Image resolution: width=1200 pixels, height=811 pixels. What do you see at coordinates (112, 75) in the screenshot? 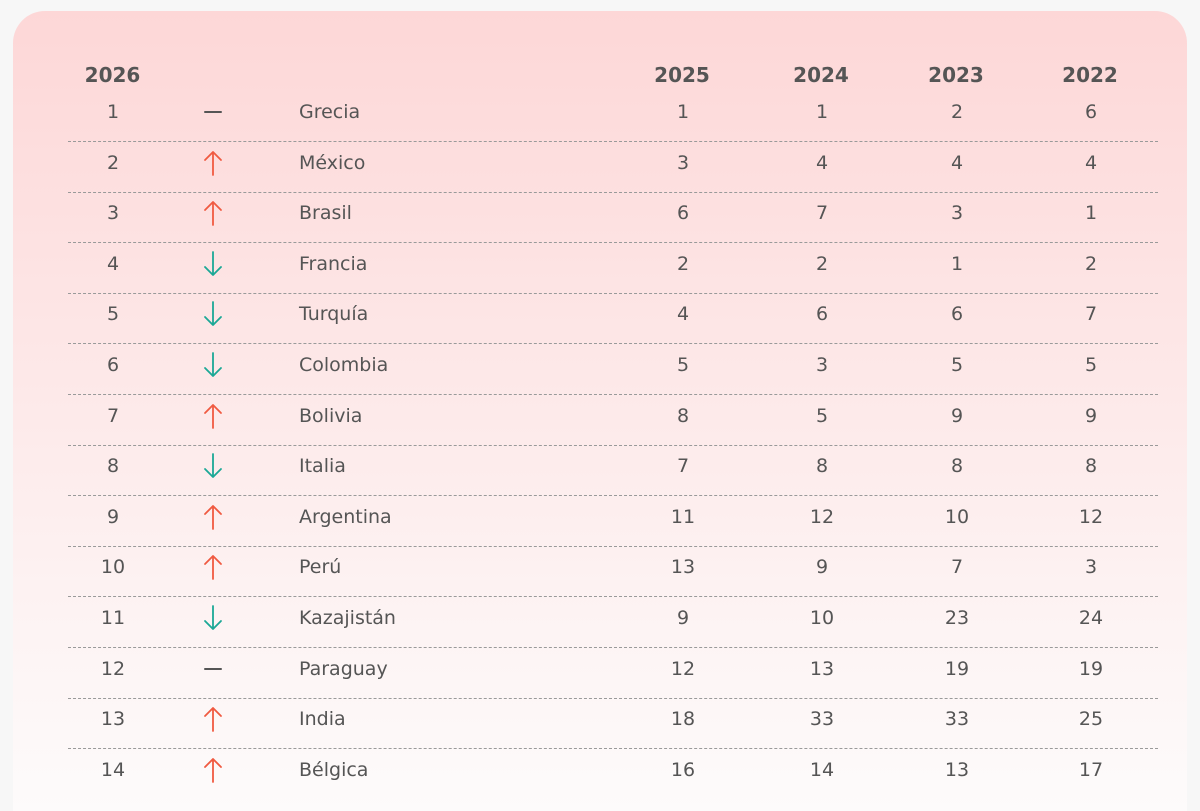
I see `header-2026: 2026` at bounding box center [112, 75].